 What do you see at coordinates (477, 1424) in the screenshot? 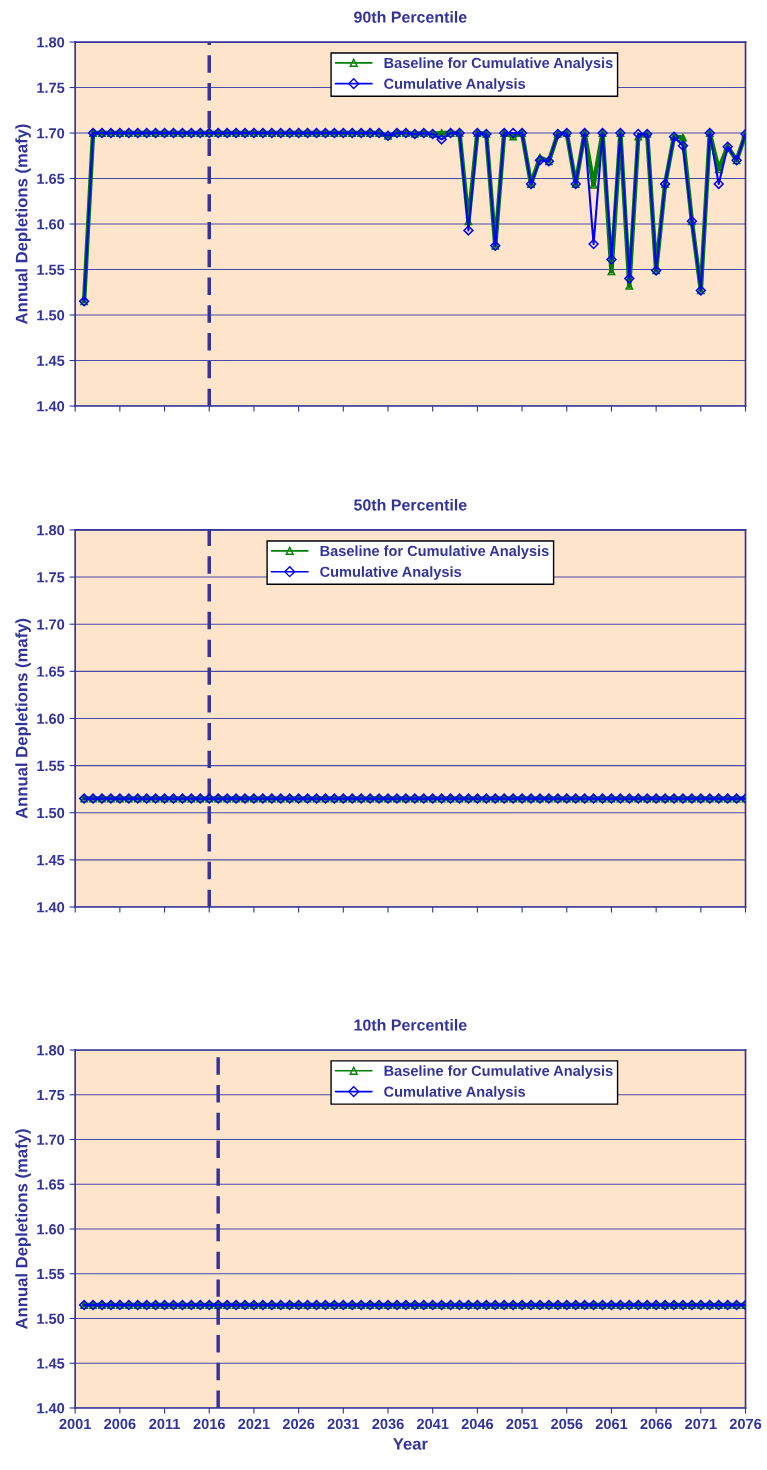
I see `x-tick-label: 2046` at bounding box center [477, 1424].